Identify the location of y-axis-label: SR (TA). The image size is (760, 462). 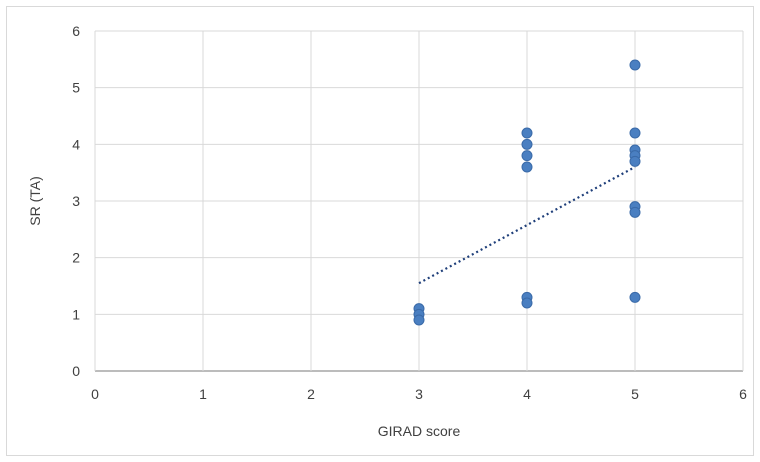
(35, 201).